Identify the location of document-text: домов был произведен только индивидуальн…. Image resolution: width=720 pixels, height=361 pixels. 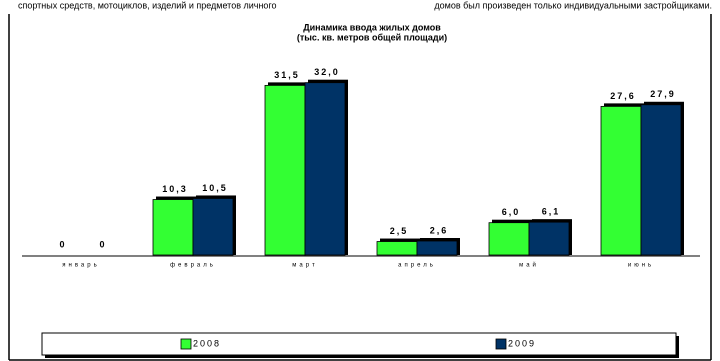
(573, 5).